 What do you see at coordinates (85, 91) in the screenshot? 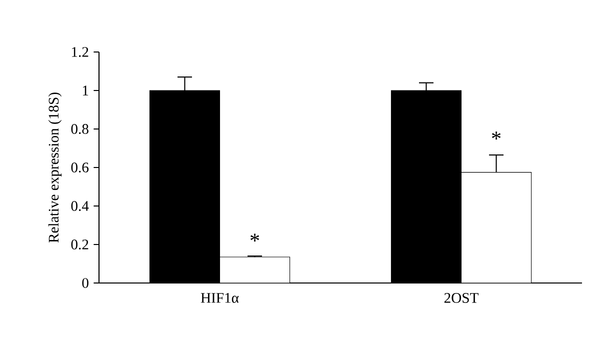
I see `y-tick-label: 1` at bounding box center [85, 91].